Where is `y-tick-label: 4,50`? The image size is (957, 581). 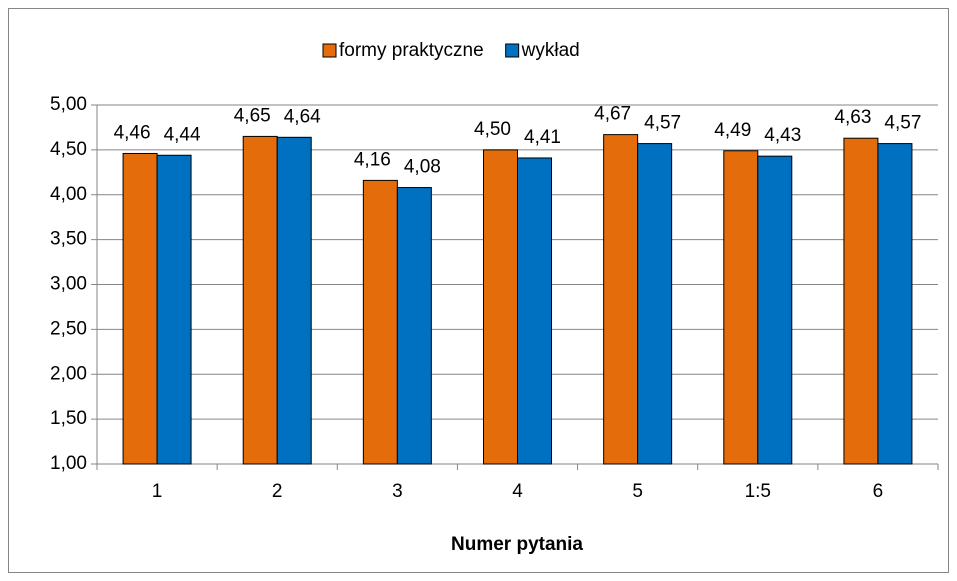
y-tick-label: 4,50 is located at coordinates (68, 149).